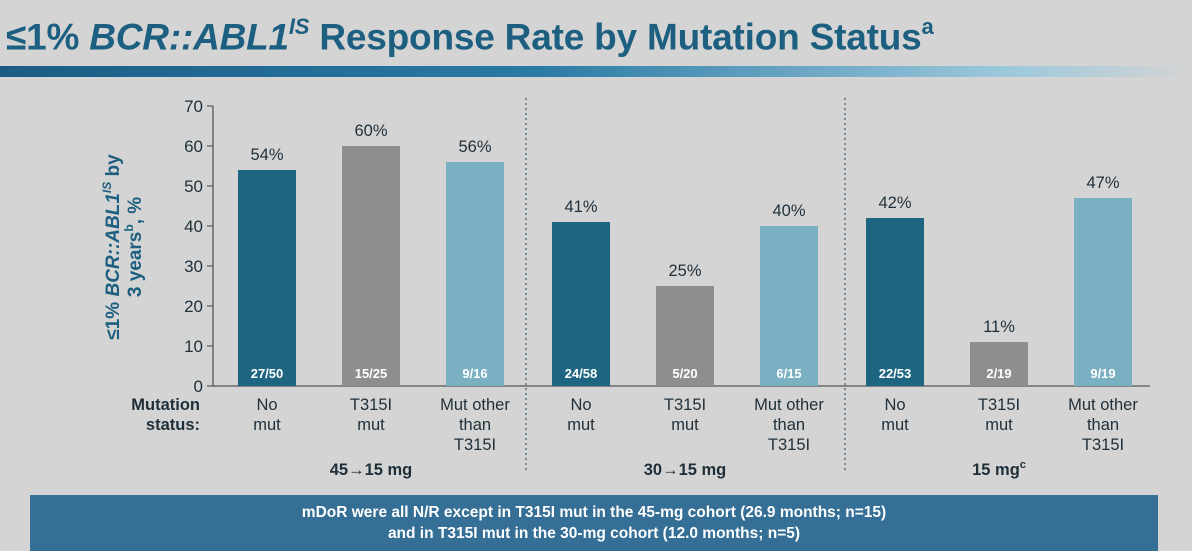 The image size is (1192, 551). Describe the element at coordinates (1102, 183) in the screenshot. I see `bar-value-label: 47%` at that location.